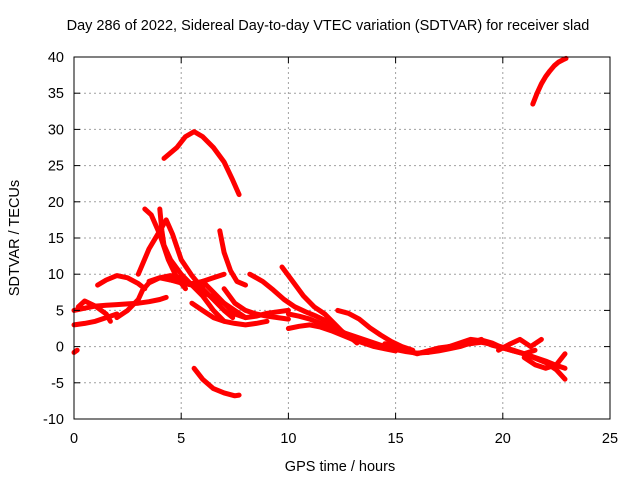 Image resolution: width=640 pixels, height=480 pixels. What do you see at coordinates (56, 130) in the screenshot?
I see `y-tick-label: 30` at bounding box center [56, 130].